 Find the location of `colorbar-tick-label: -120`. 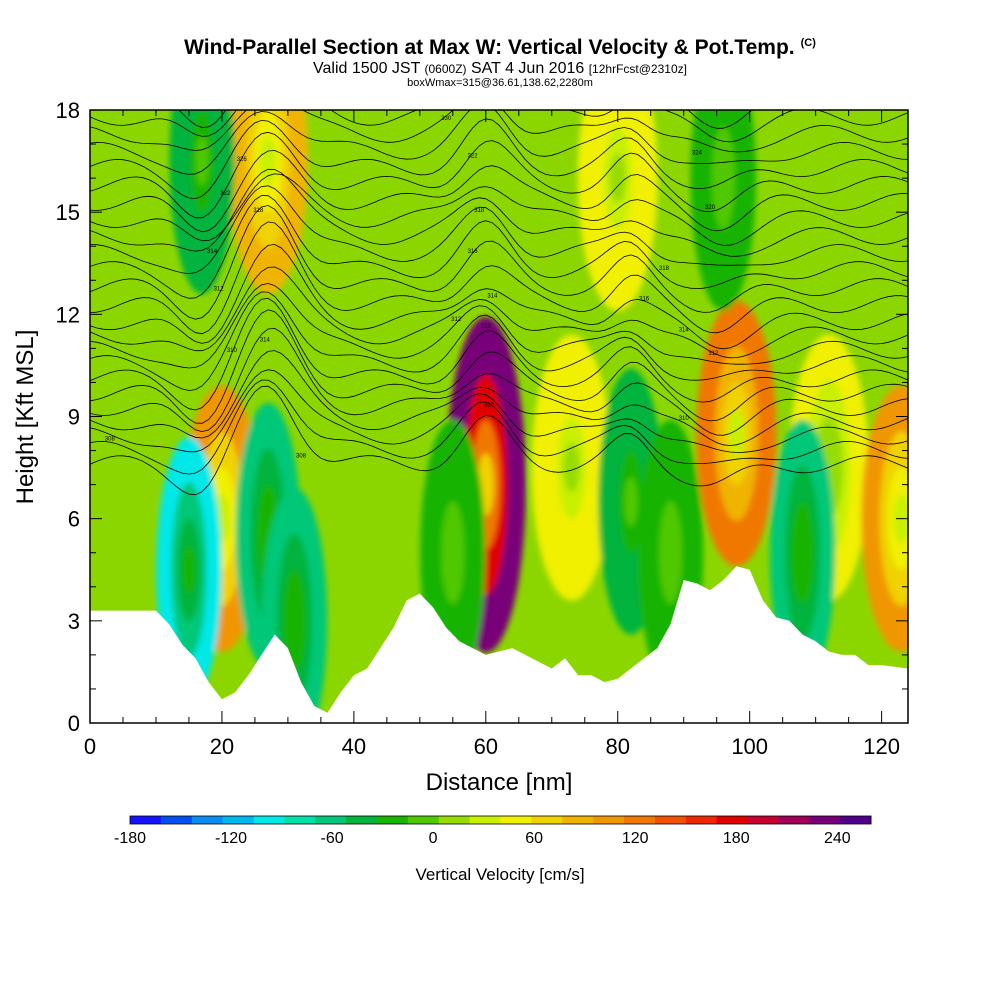

colorbar-tick-label: -120 is located at coordinates (231, 838).